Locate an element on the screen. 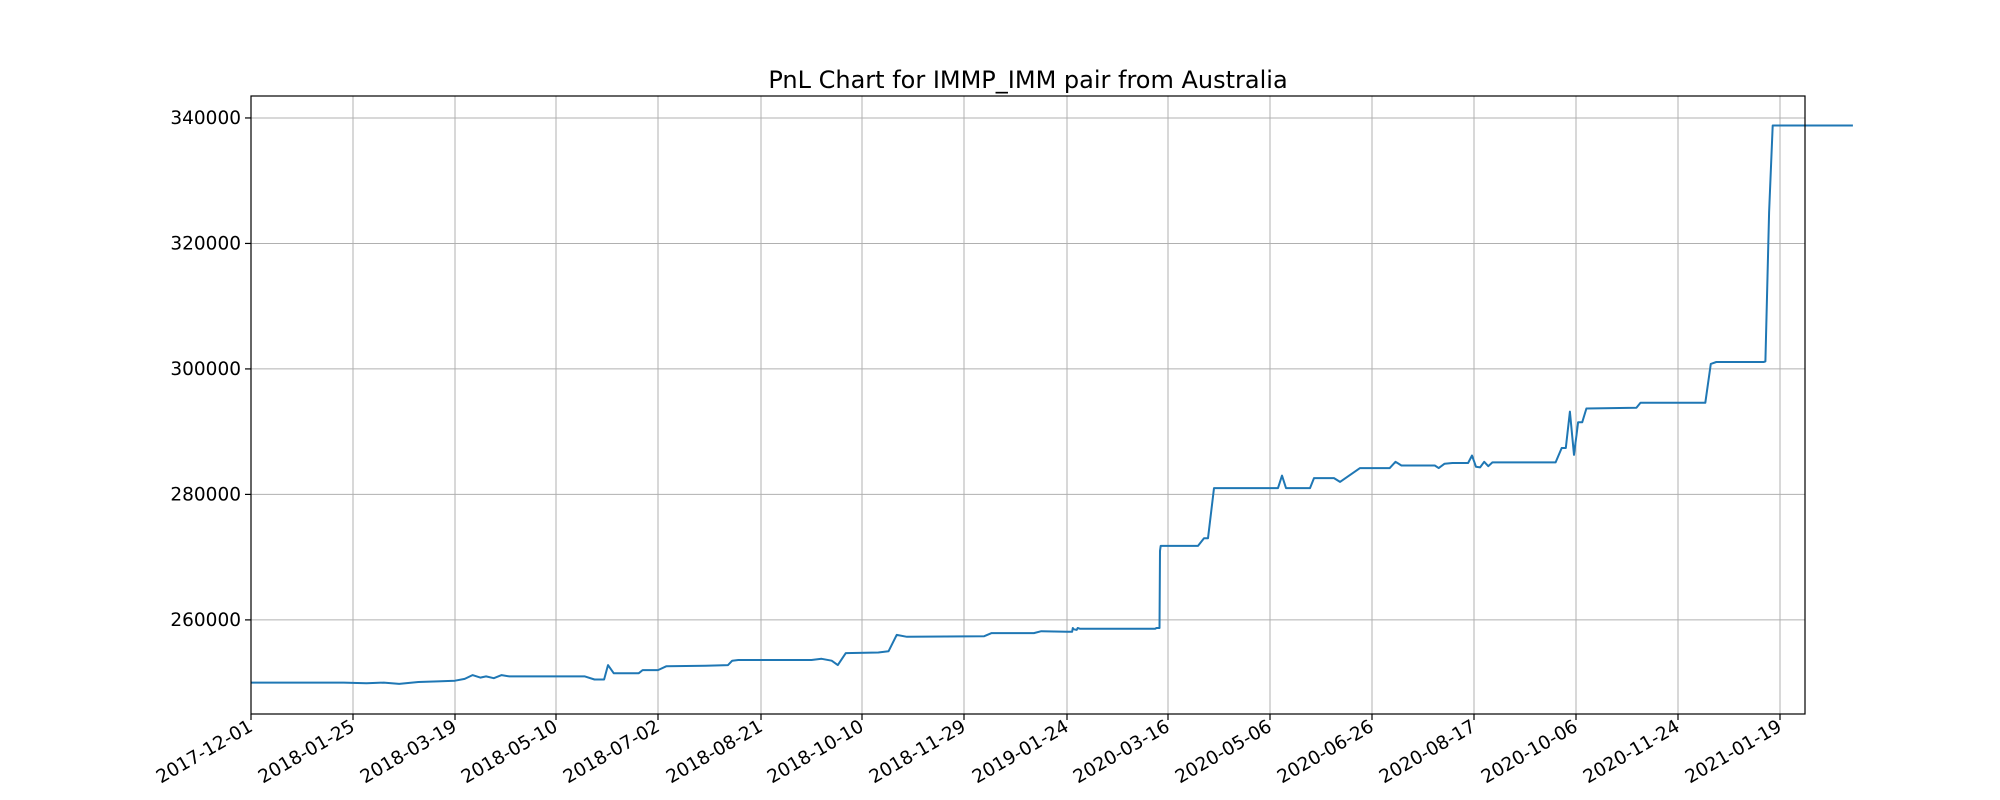 Image resolution: width=2000 pixels, height=800 pixels. y-tick-label: 260000 is located at coordinates (205, 620).